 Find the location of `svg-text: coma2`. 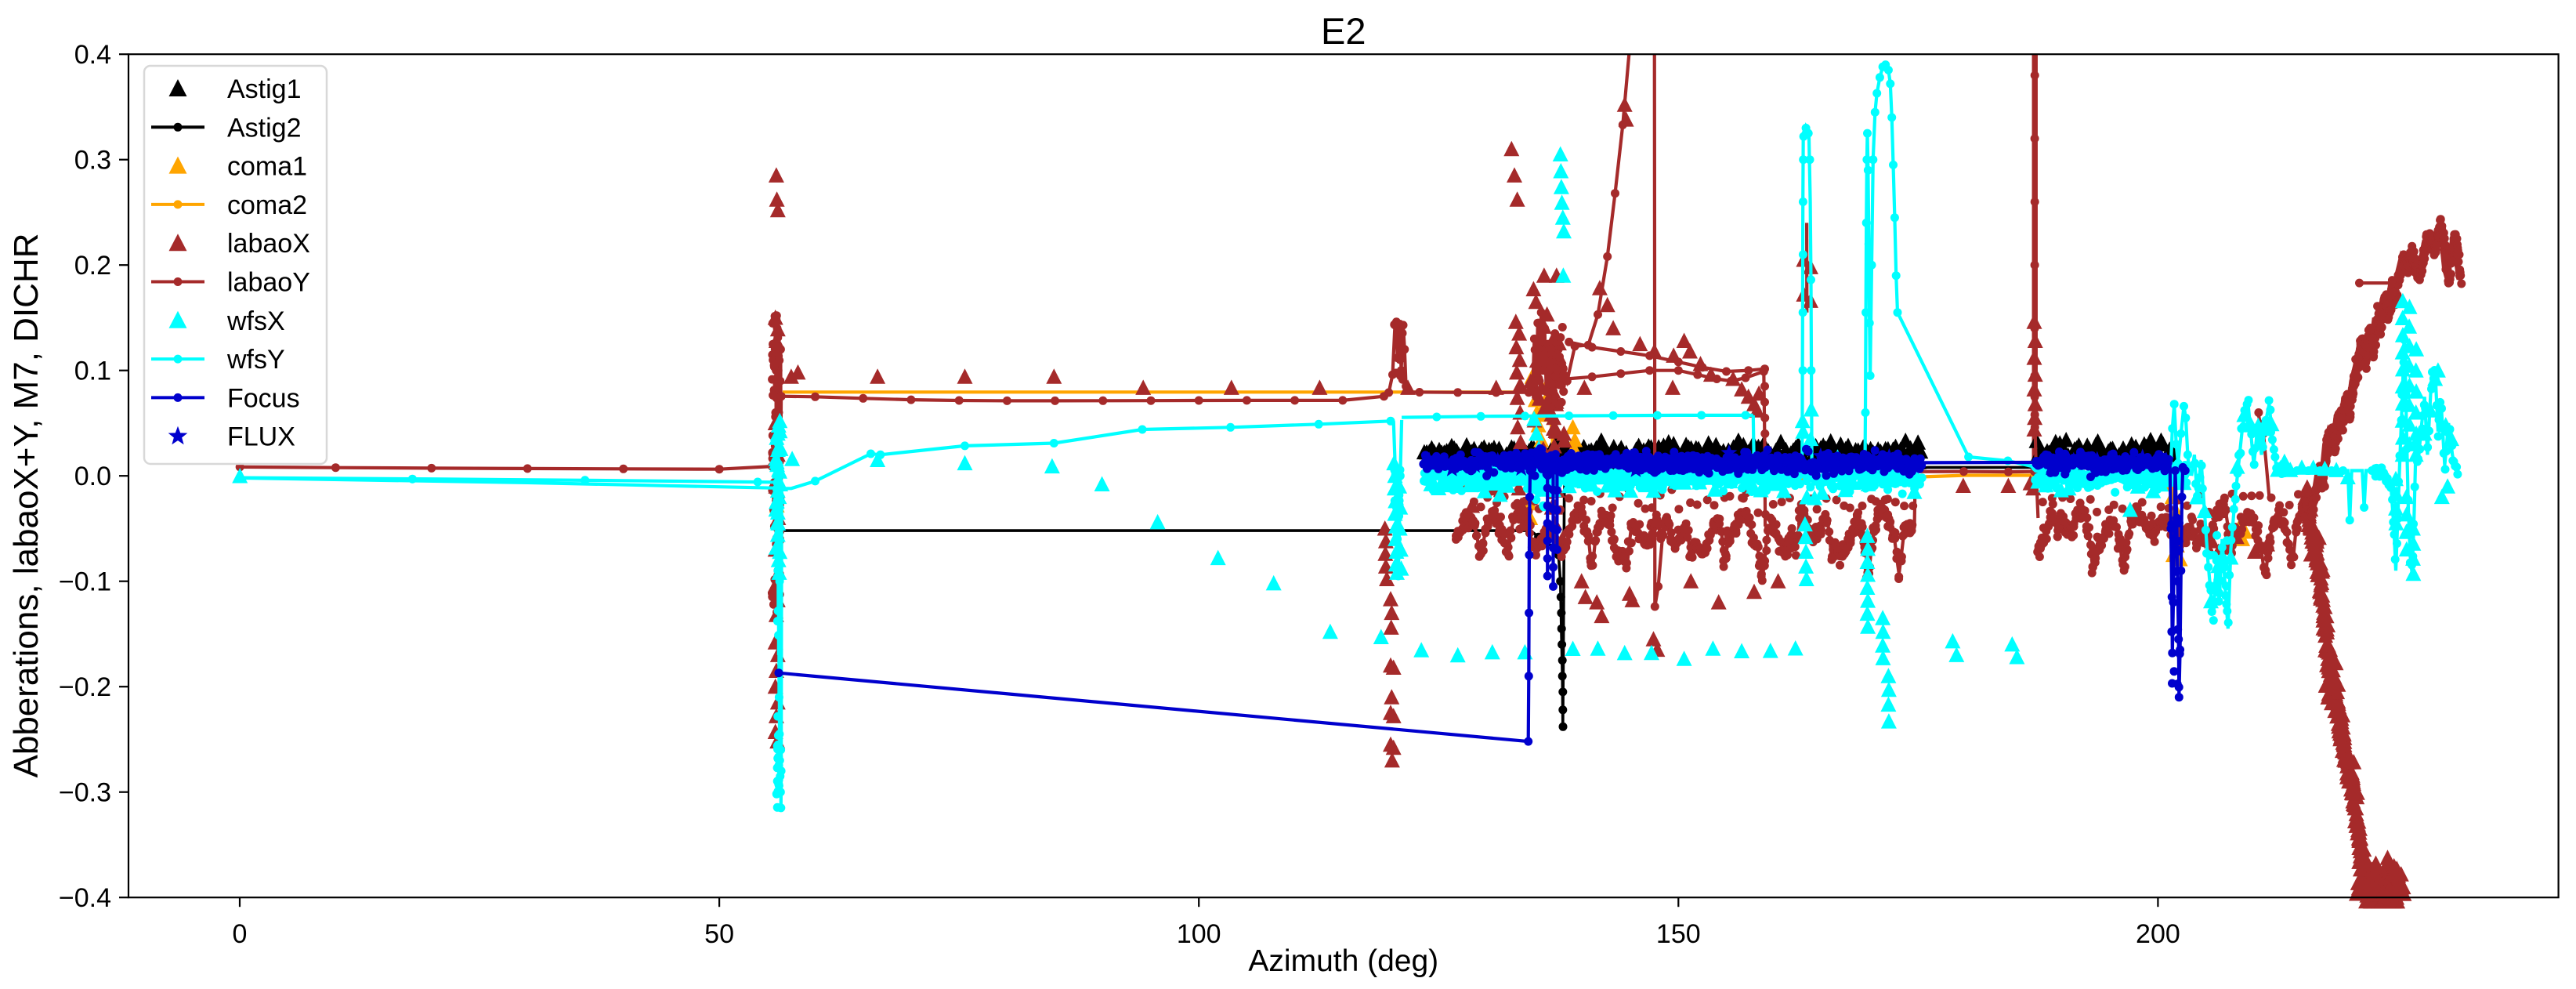

svg-text: coma2 is located at coordinates (267, 205).